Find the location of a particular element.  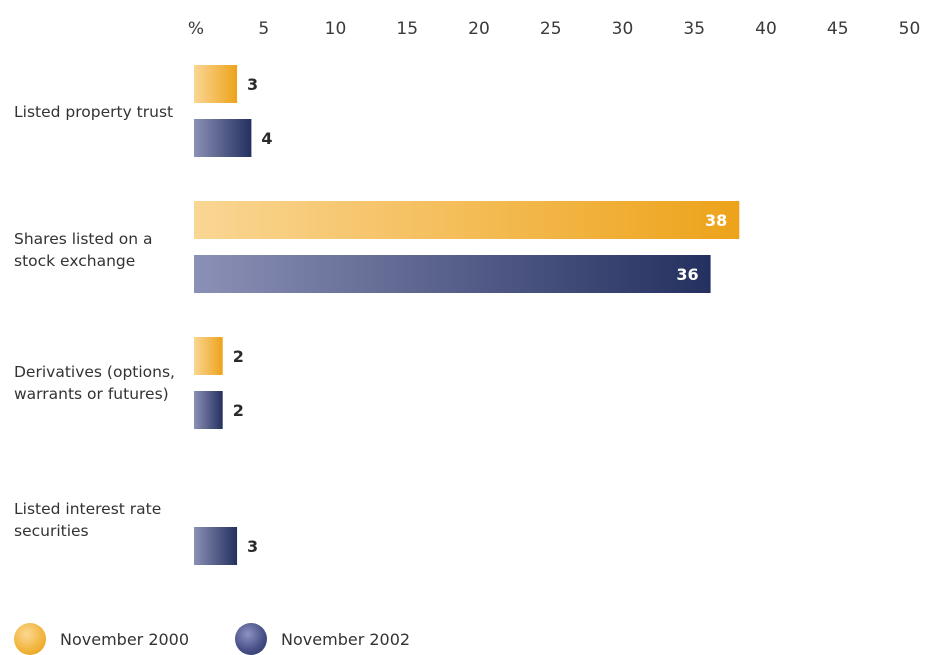

legend-label-november-2000: November 2000 is located at coordinates (125, 639).